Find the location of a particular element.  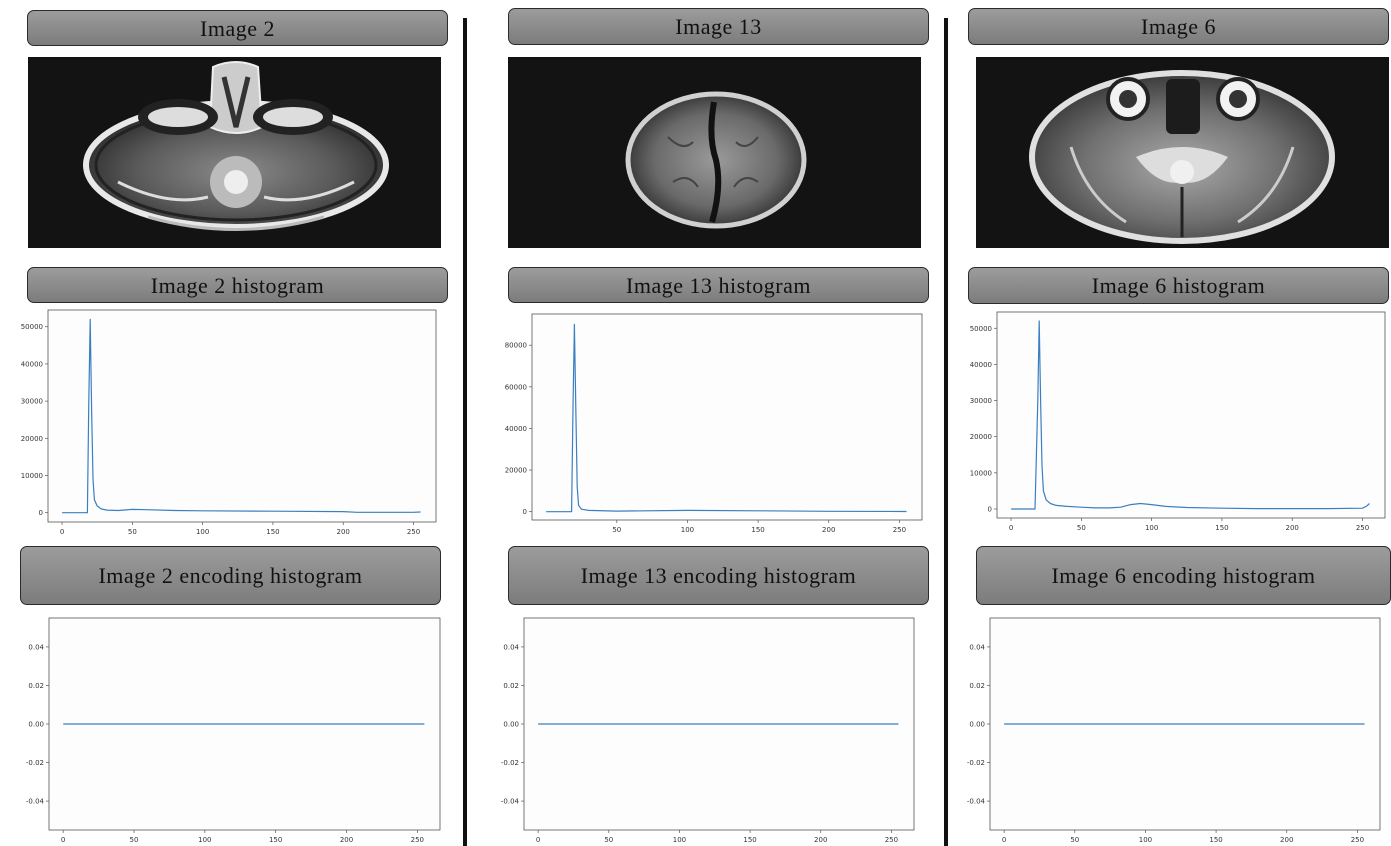

histogram-title: Image 6 histogram is located at coordinates (1178, 285).